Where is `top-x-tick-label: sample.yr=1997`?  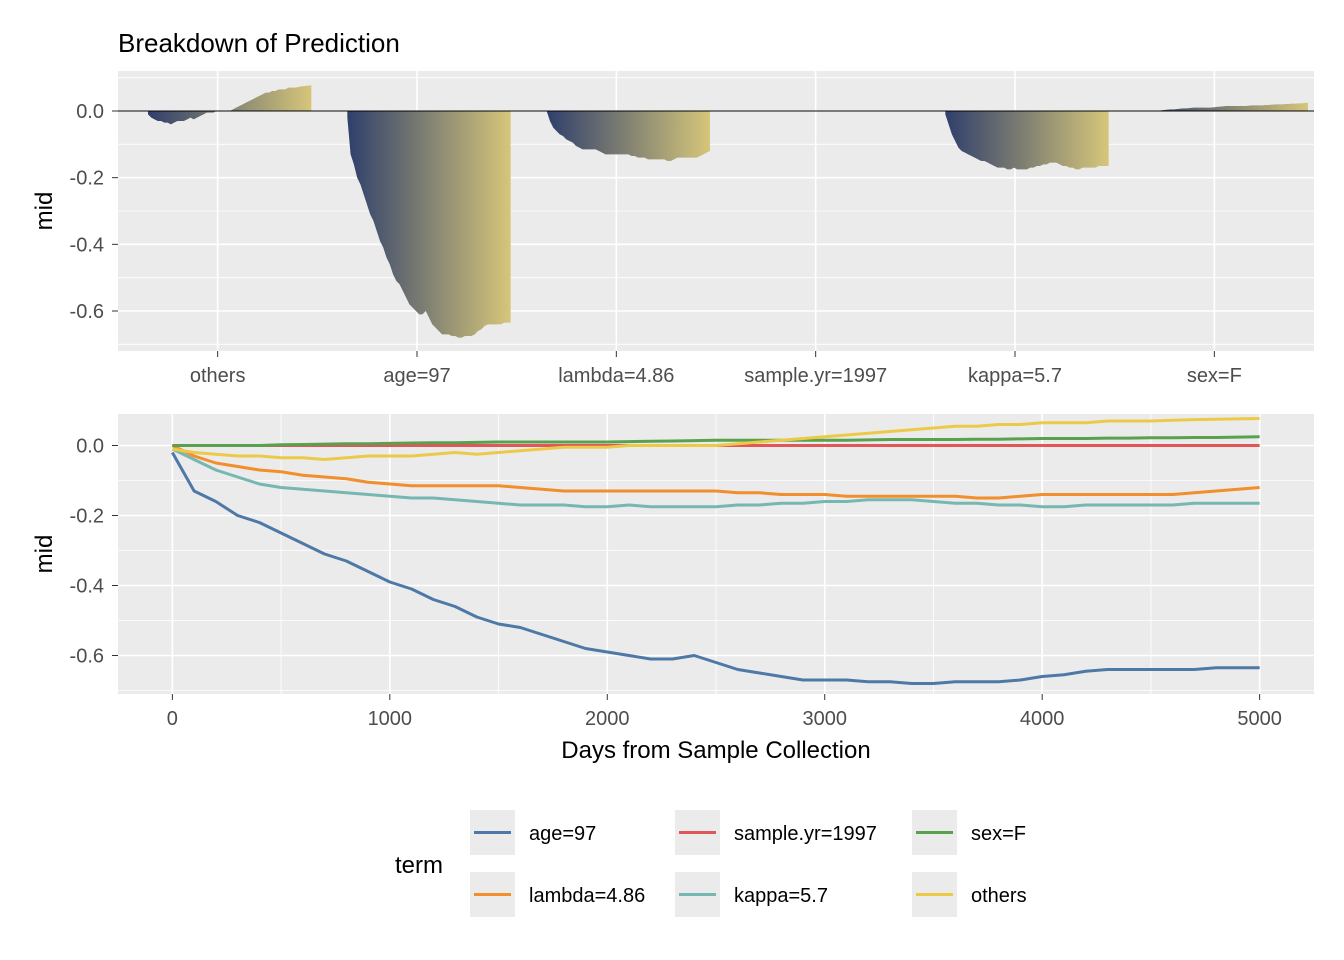 top-x-tick-label: sample.yr=1997 is located at coordinates (815, 376).